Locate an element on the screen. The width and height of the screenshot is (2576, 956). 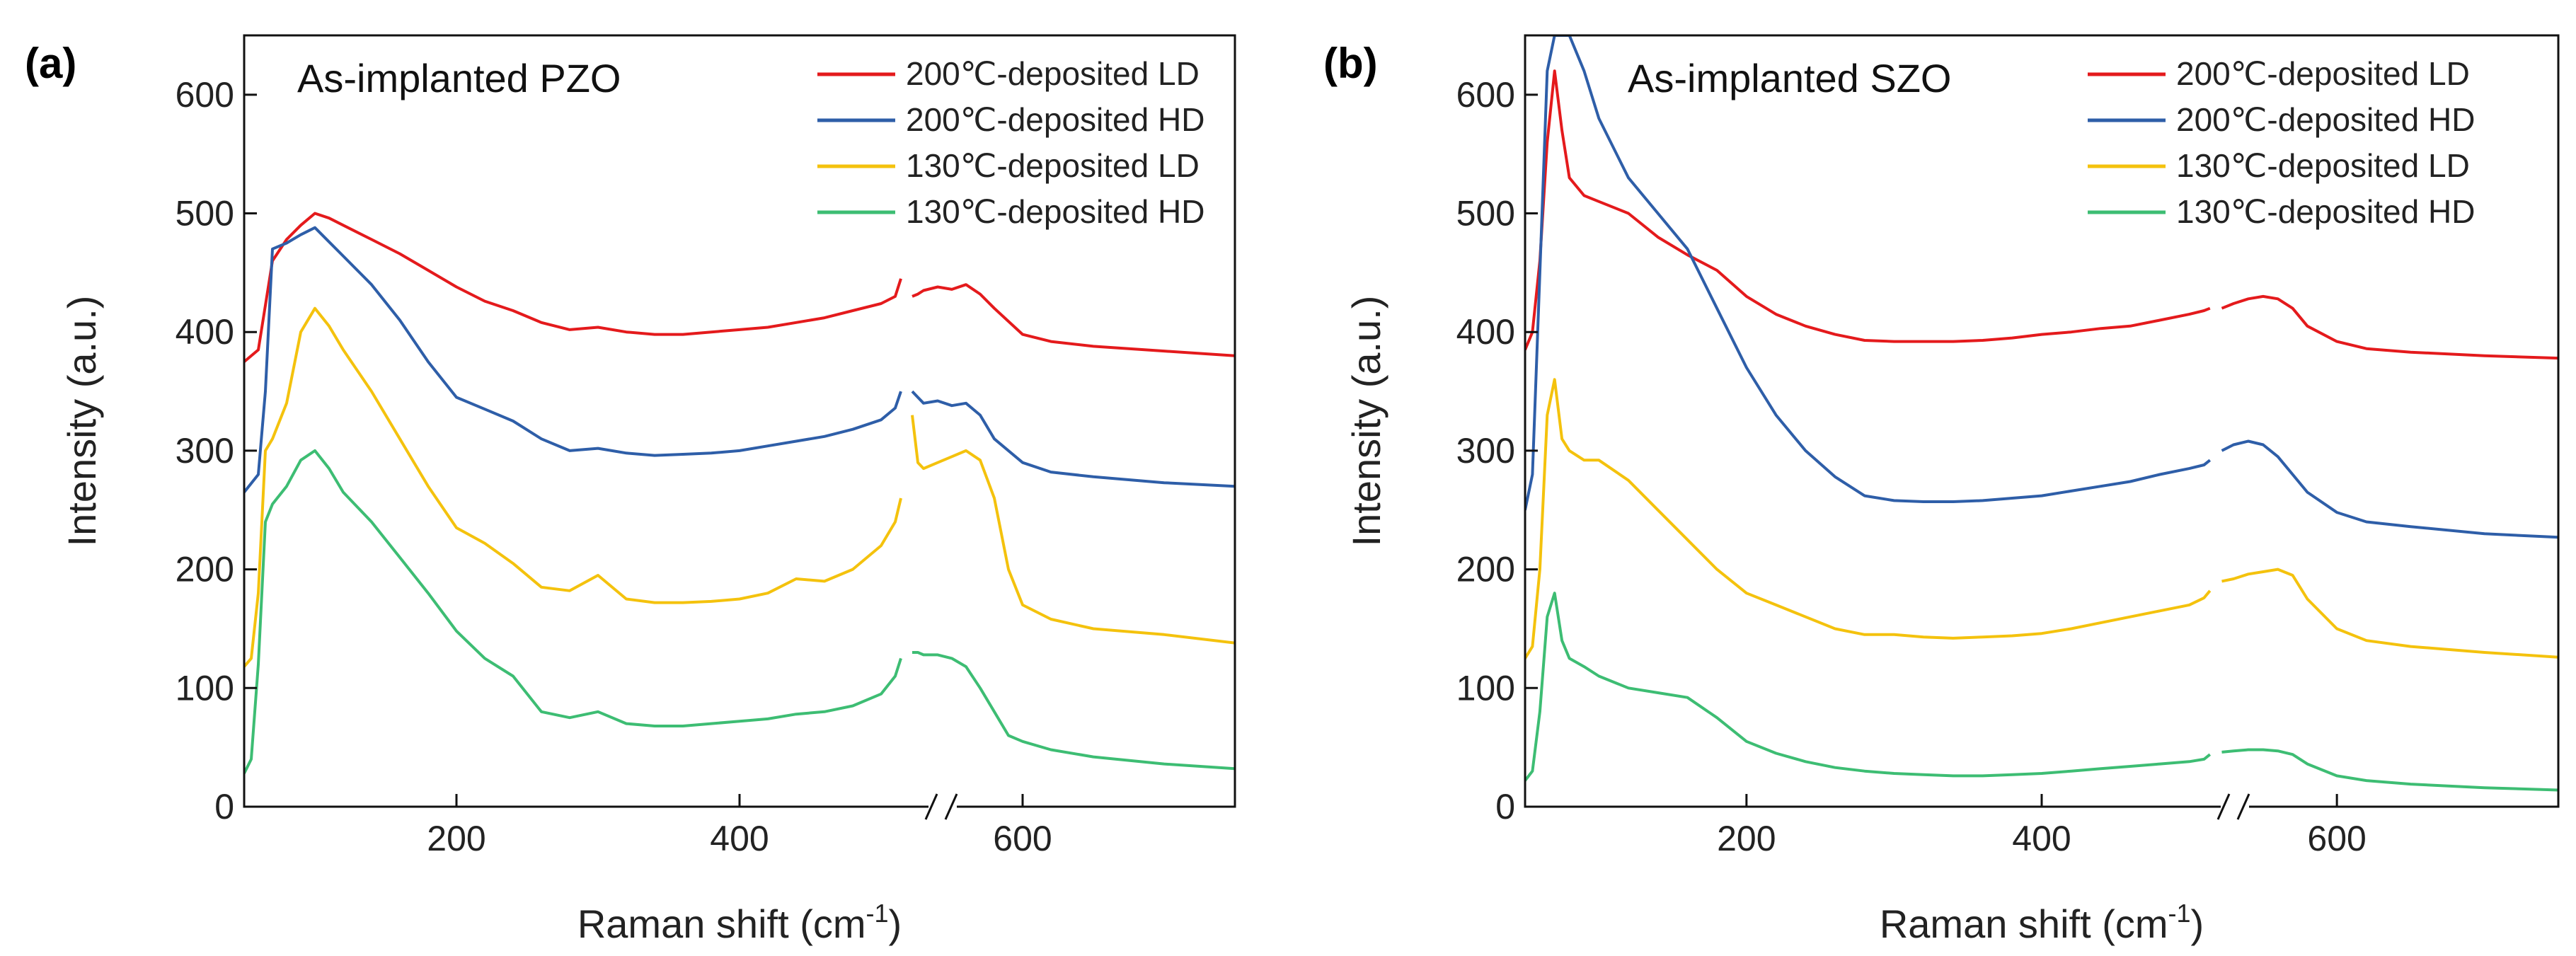
legend-label-b-0: 200℃-deposited LD is located at coordinates (2323, 73).